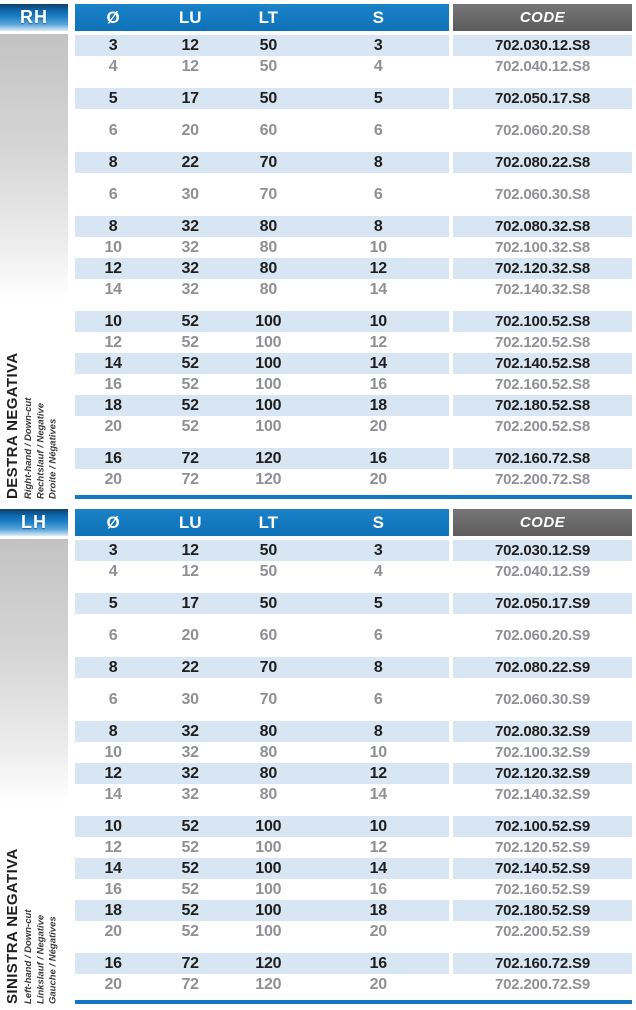 The height and width of the screenshot is (1010, 636). What do you see at coordinates (262, 571) in the screenshot?
I see `row-main-cell: 4 12 50 4` at bounding box center [262, 571].